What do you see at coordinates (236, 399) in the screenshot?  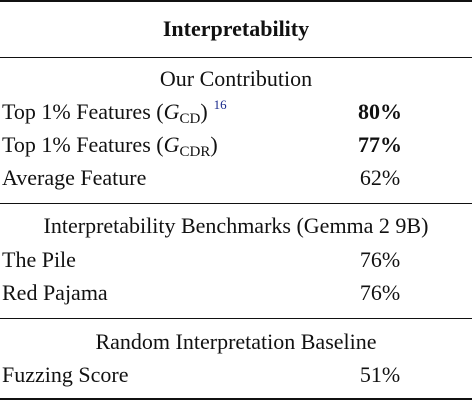 I see `bottom-rule` at bounding box center [236, 399].